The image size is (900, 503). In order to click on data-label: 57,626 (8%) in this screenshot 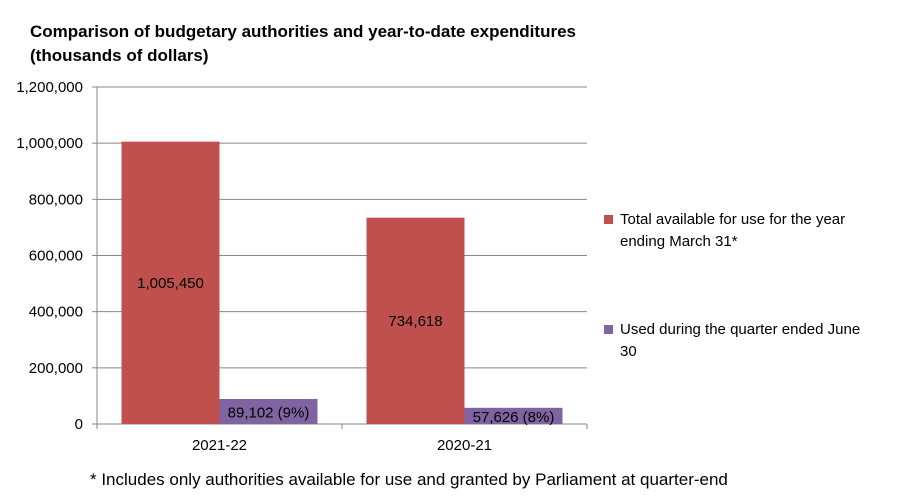, I will do `click(514, 417)`.